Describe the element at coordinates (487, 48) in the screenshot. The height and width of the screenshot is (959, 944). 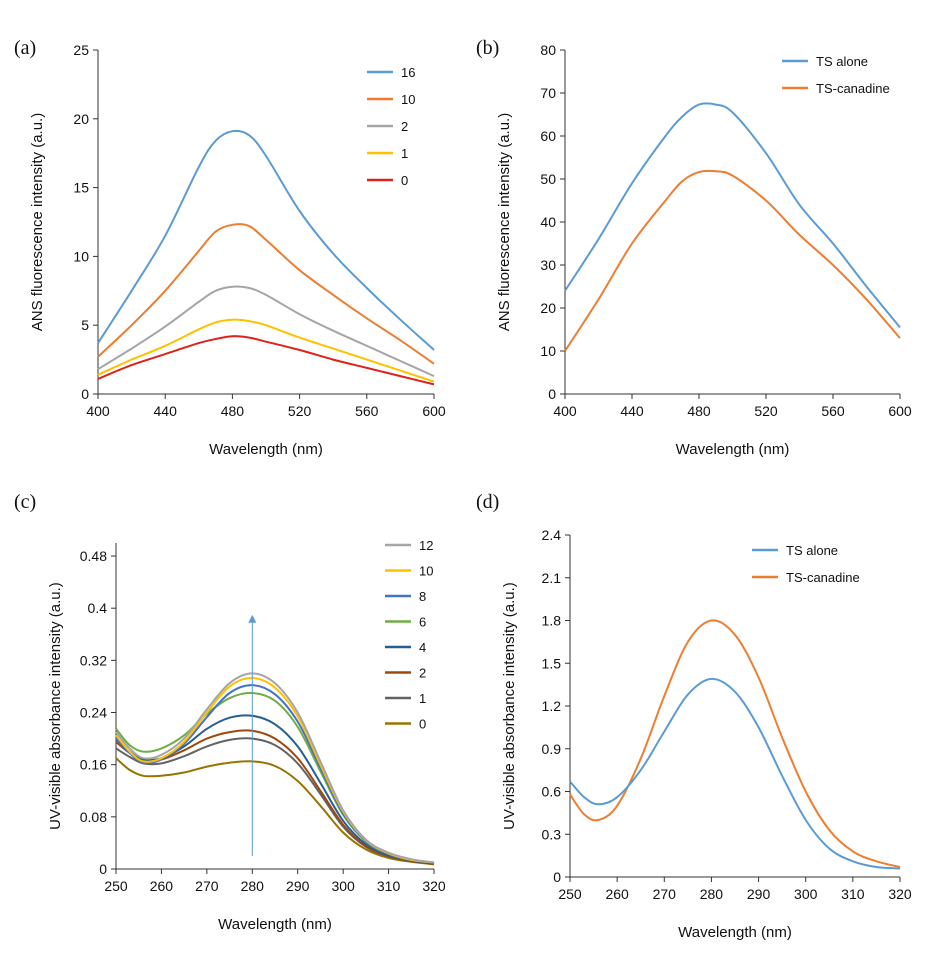
I see `panel-label: (b)` at that location.